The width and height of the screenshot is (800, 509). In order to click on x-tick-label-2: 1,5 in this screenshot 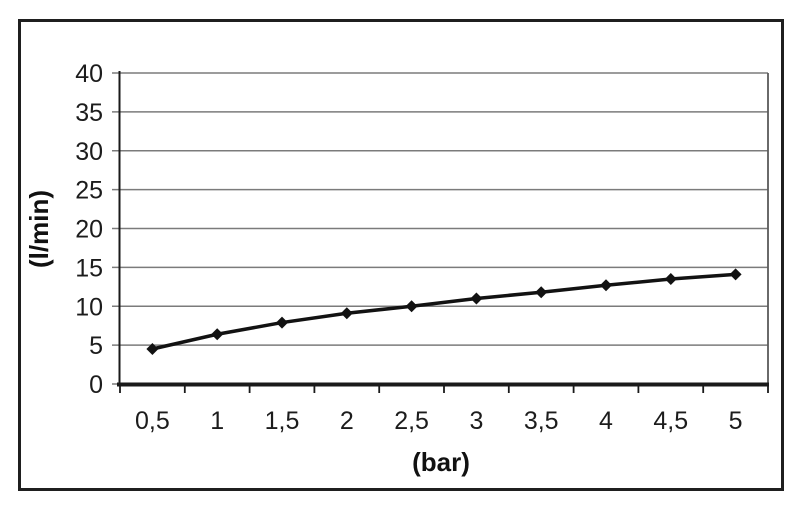, I will do `click(282, 421)`.